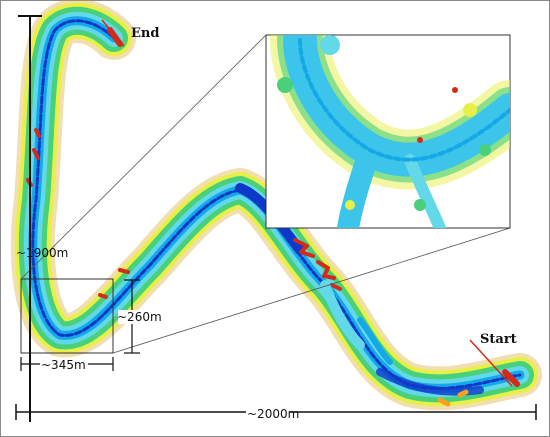  I want to click on box-height-label: ~260m, so click(139, 317).